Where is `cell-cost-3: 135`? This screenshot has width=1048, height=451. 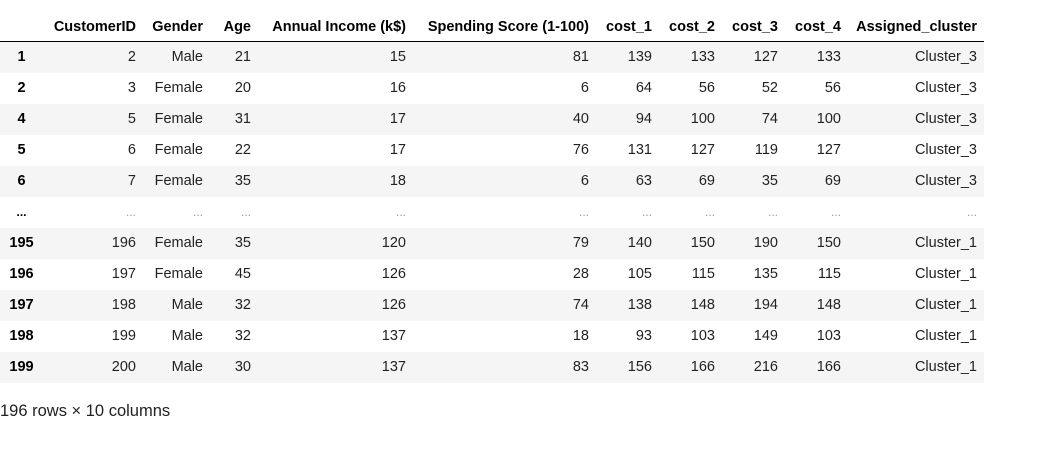
cell-cost-3: 135 is located at coordinates (765, 274).